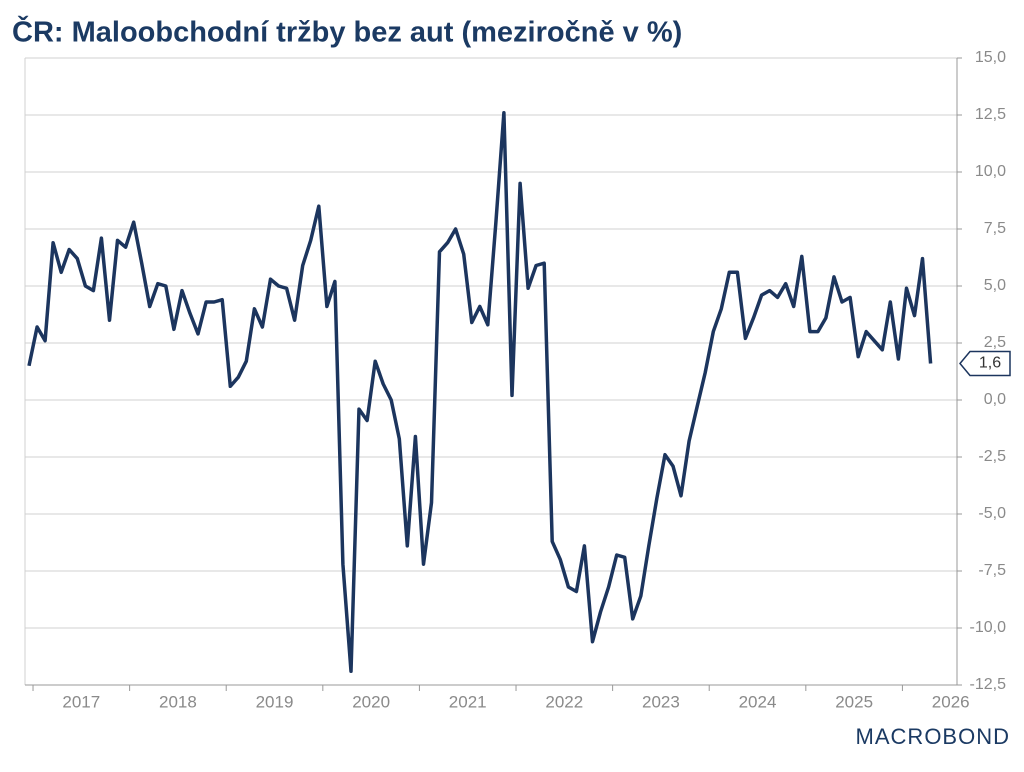 This screenshot has width=1024, height=772. I want to click on y-tick-label: 5,0, so click(995, 285).